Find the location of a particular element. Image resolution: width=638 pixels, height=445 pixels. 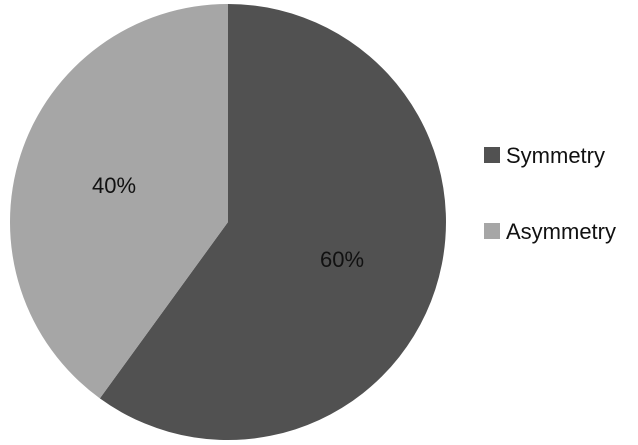

pie-slice-labels: 60% 40% is located at coordinates (228, 222).